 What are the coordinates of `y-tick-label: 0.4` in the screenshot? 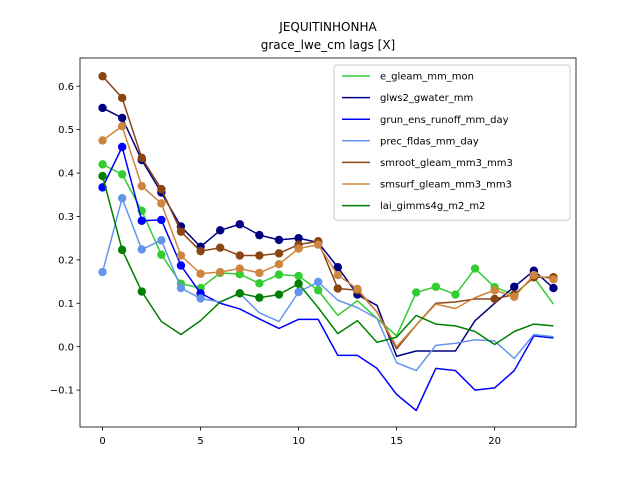 It's located at (66, 174).